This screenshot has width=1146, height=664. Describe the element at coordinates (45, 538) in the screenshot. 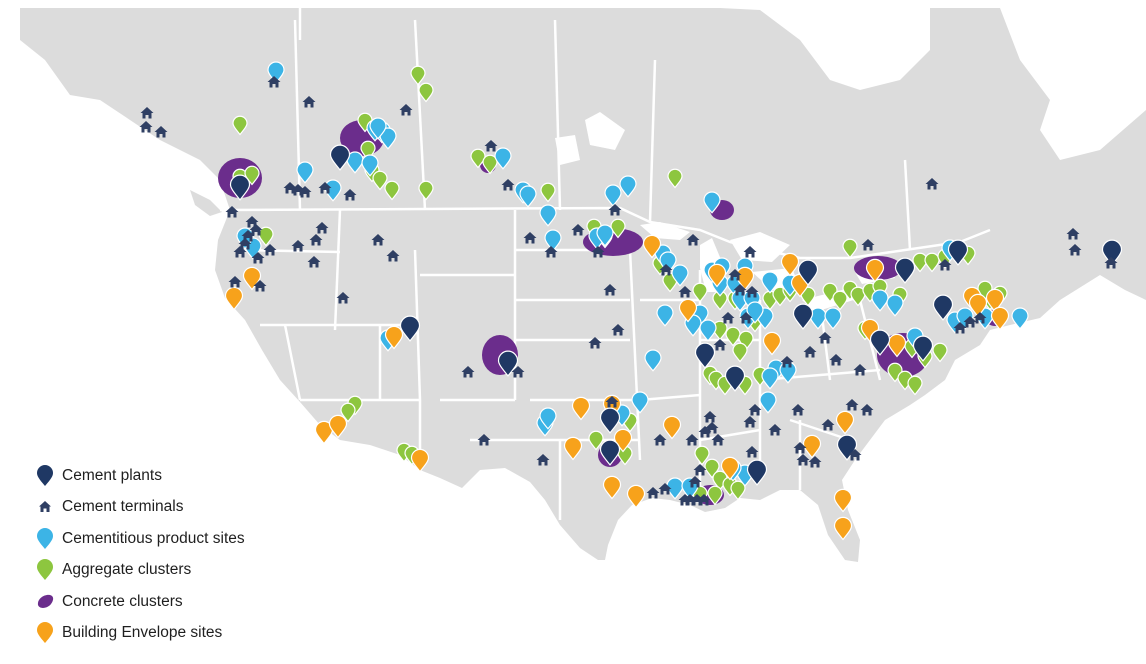

I see `cementitious-marker-icon` at that location.